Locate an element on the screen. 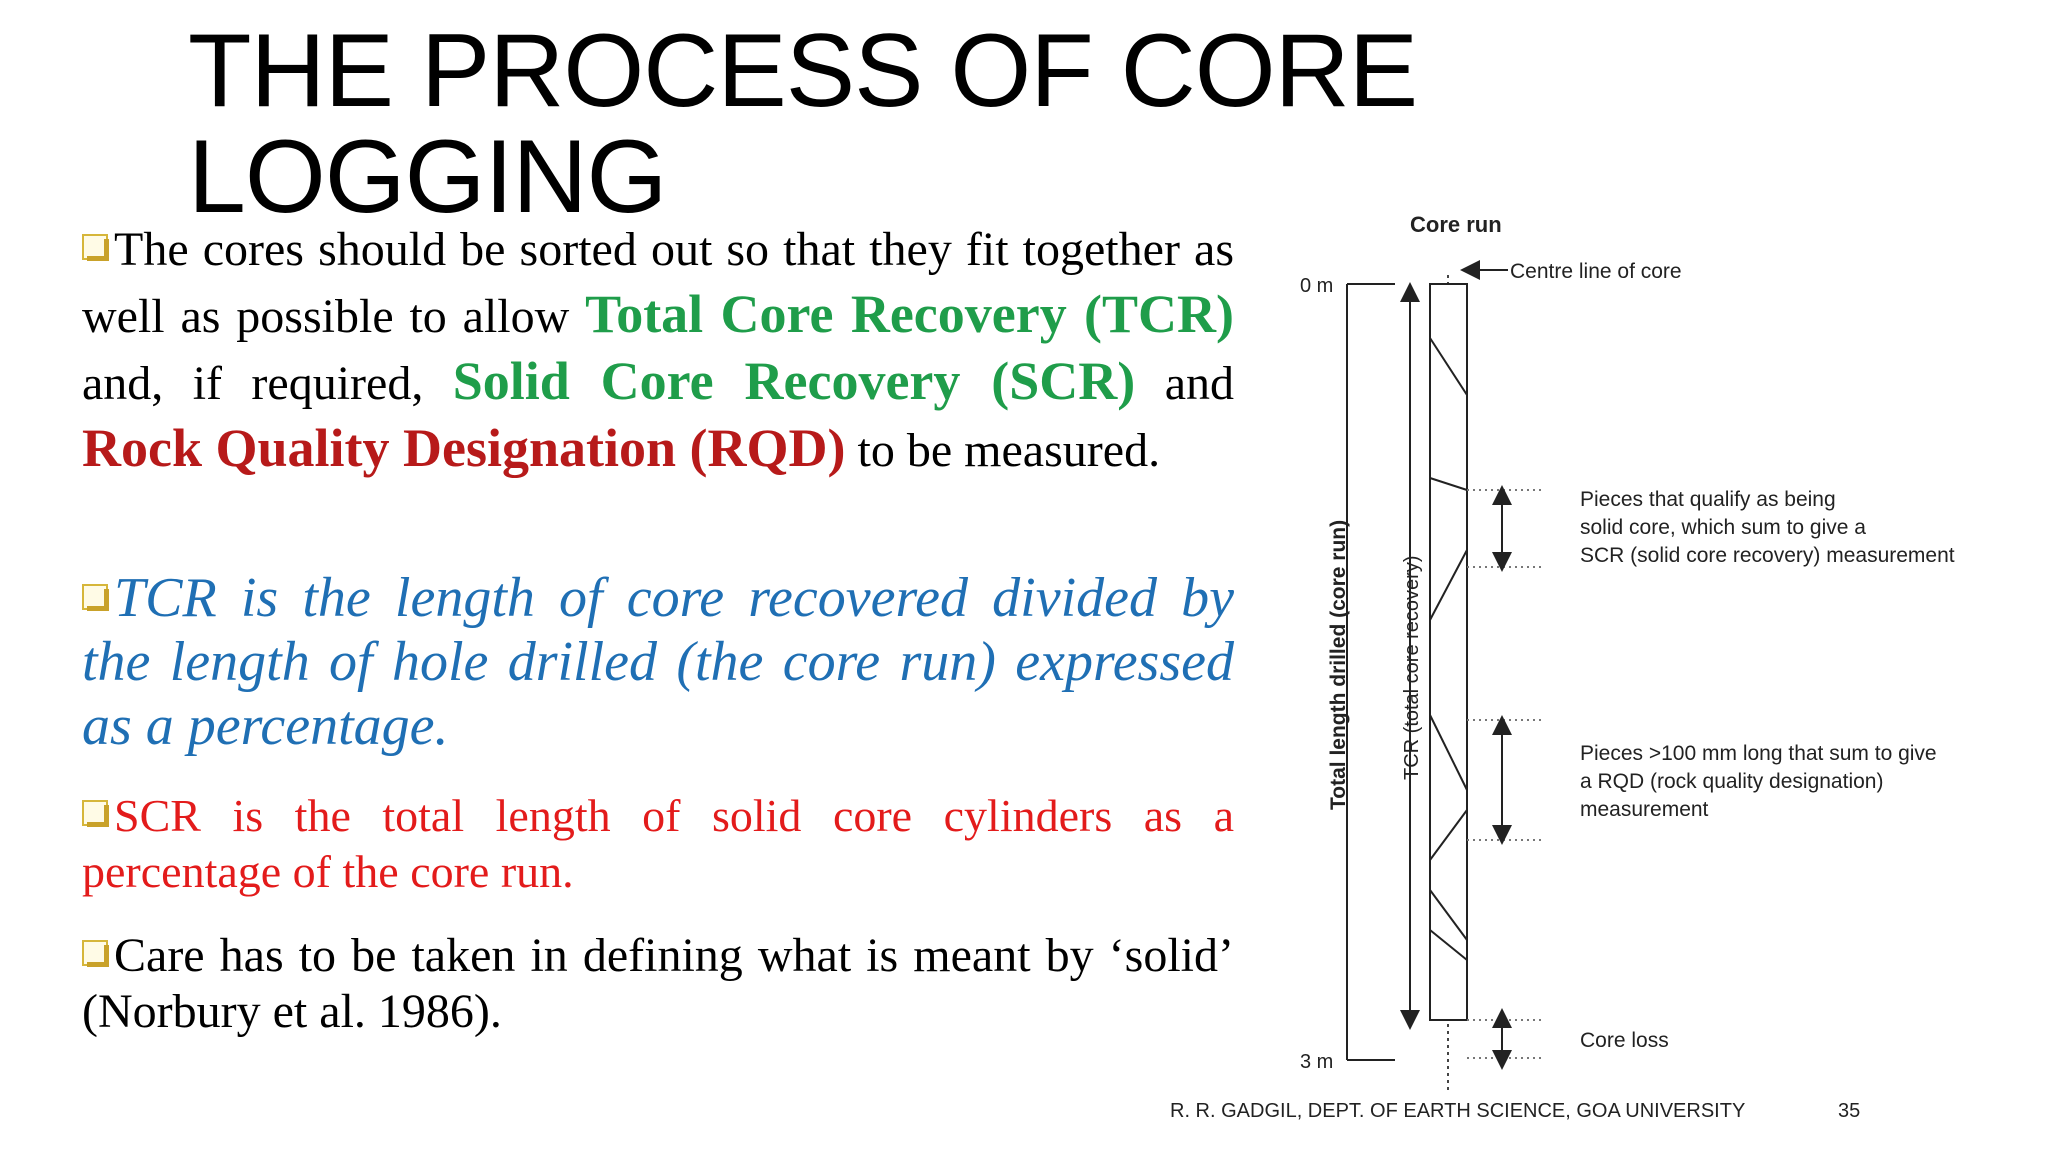 This screenshot has height=1152, width=2048. page-number: 35 is located at coordinates (1849, 1111).